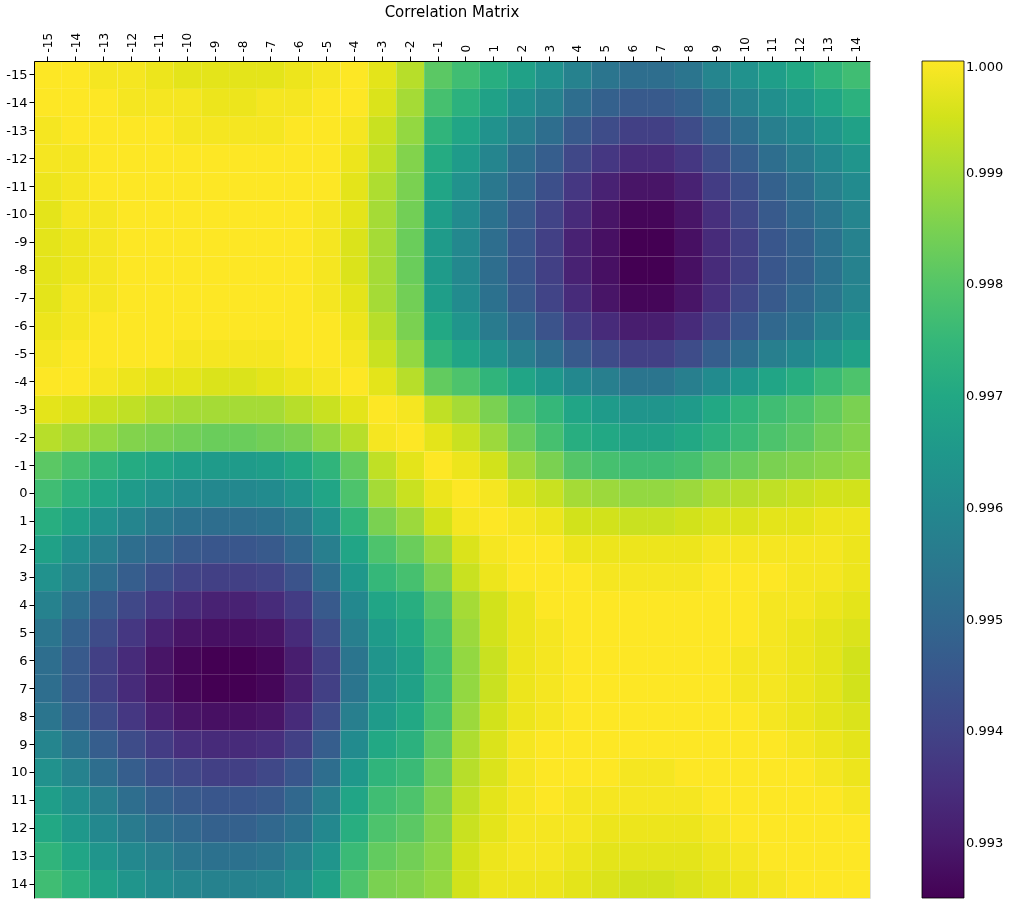  Describe the element at coordinates (21, 465) in the screenshot. I see `y-tick-label: -1` at that location.